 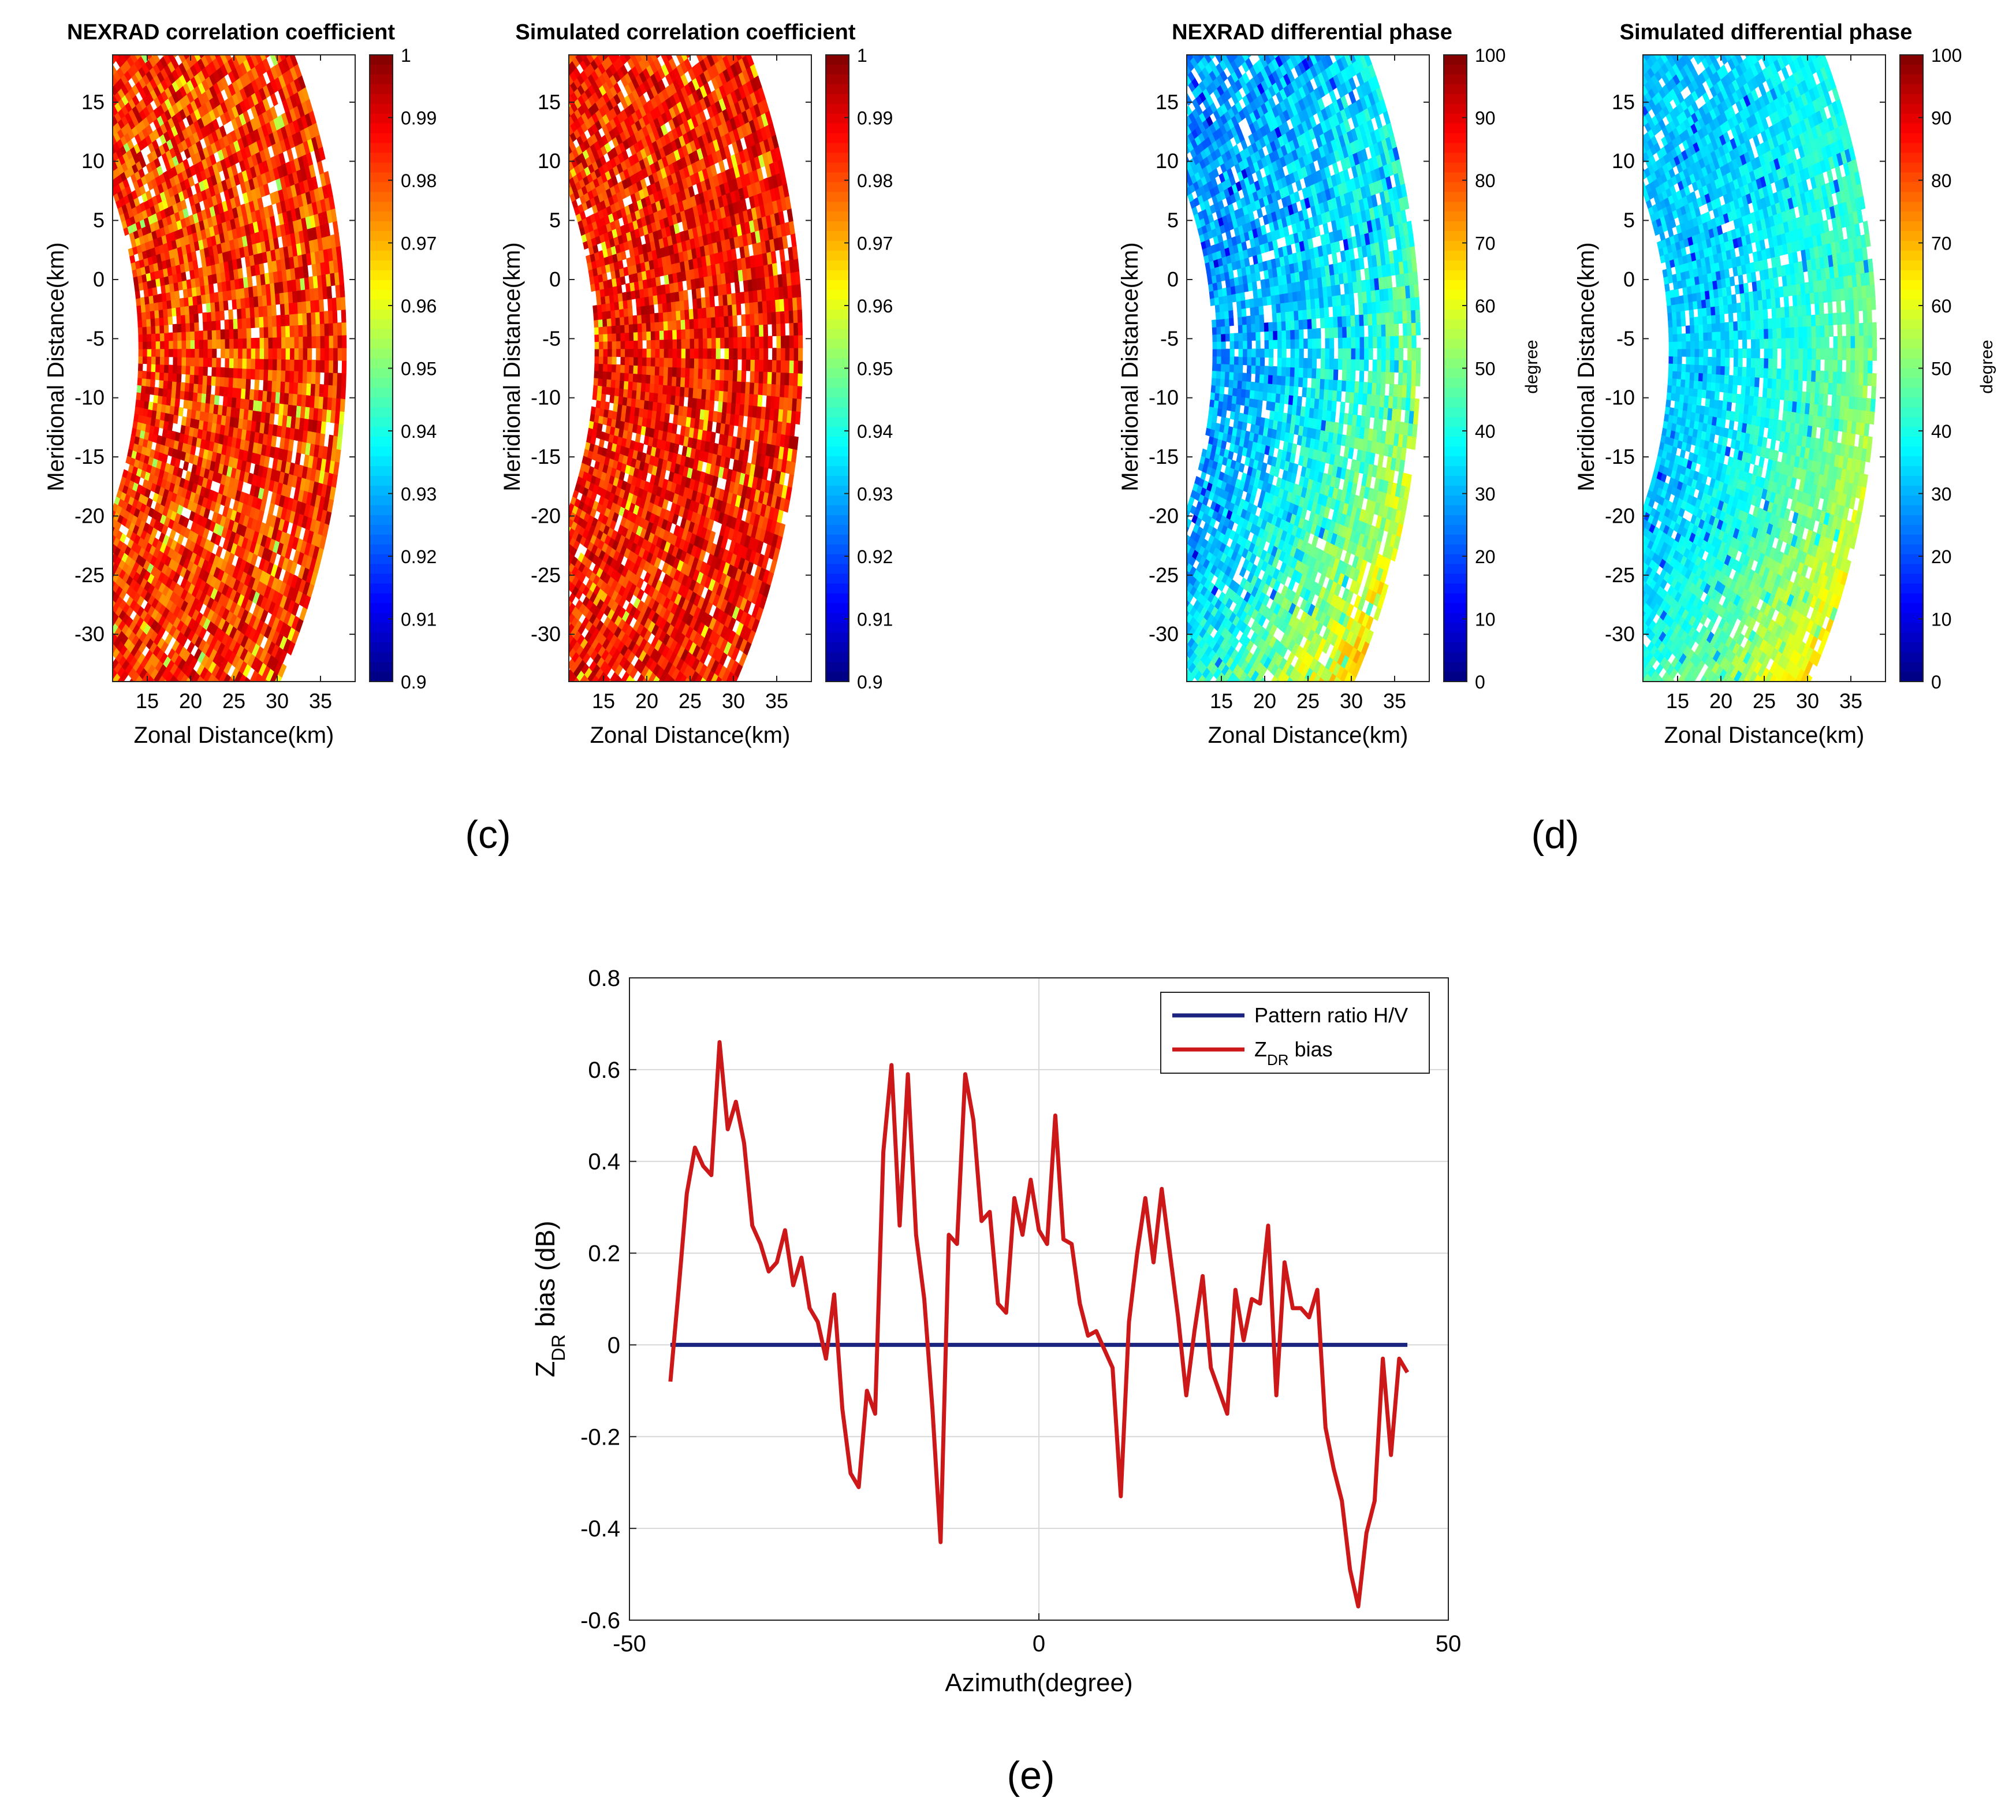 What do you see at coordinates (419, 306) in the screenshot?
I see `colorbar-tick-label: 0.96` at bounding box center [419, 306].